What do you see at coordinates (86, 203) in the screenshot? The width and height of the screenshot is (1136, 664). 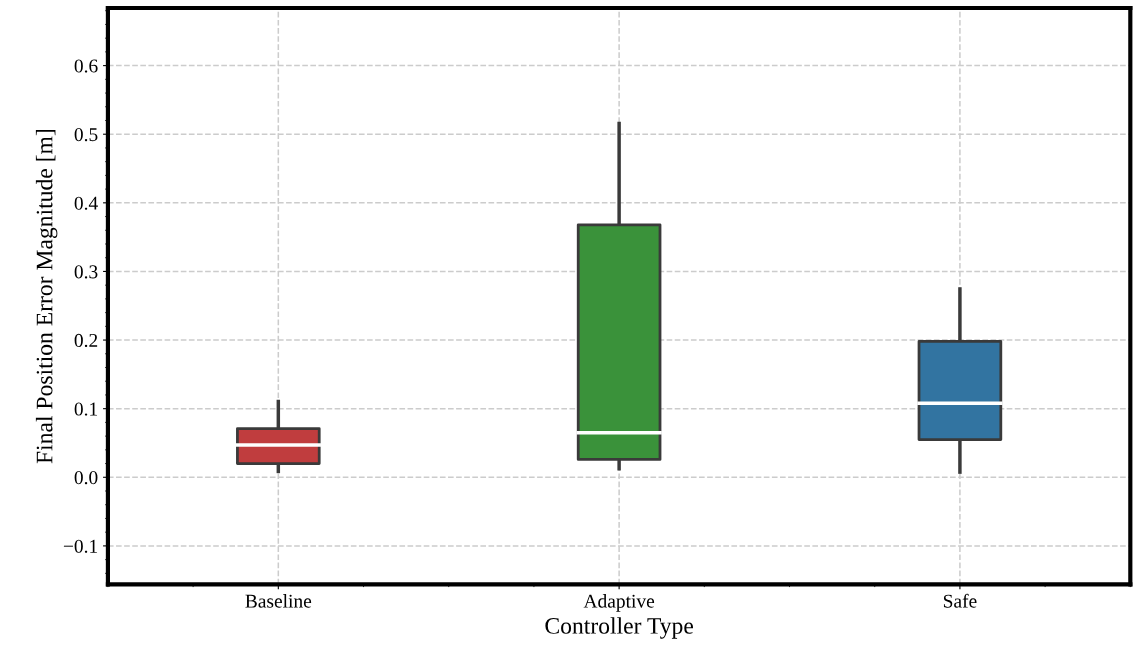 I see `y-tick-label: 0.4` at bounding box center [86, 203].